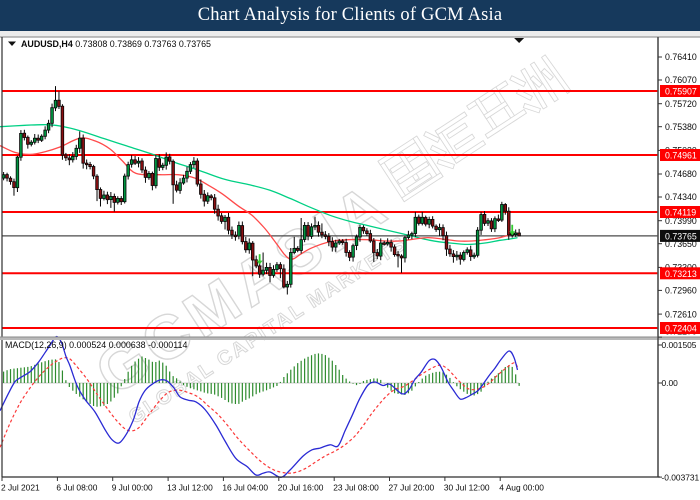 The width and height of the screenshot is (700, 500). I want to click on sr-price-tag-label: 0.72404, so click(681, 329).